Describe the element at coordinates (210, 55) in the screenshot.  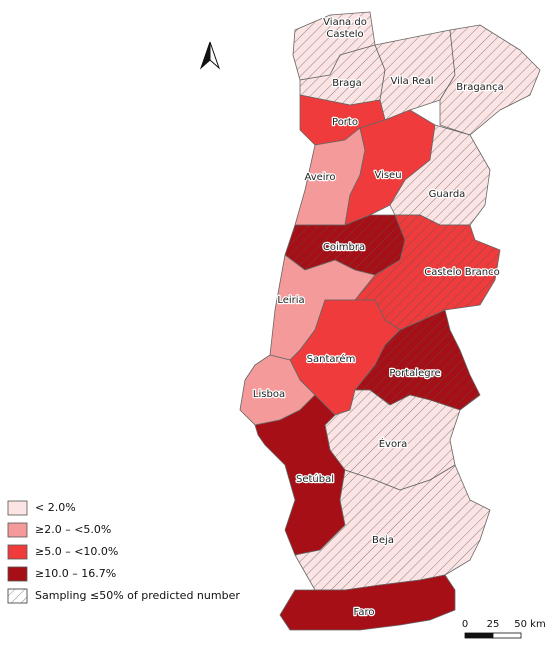
I see `north-arrow` at that location.